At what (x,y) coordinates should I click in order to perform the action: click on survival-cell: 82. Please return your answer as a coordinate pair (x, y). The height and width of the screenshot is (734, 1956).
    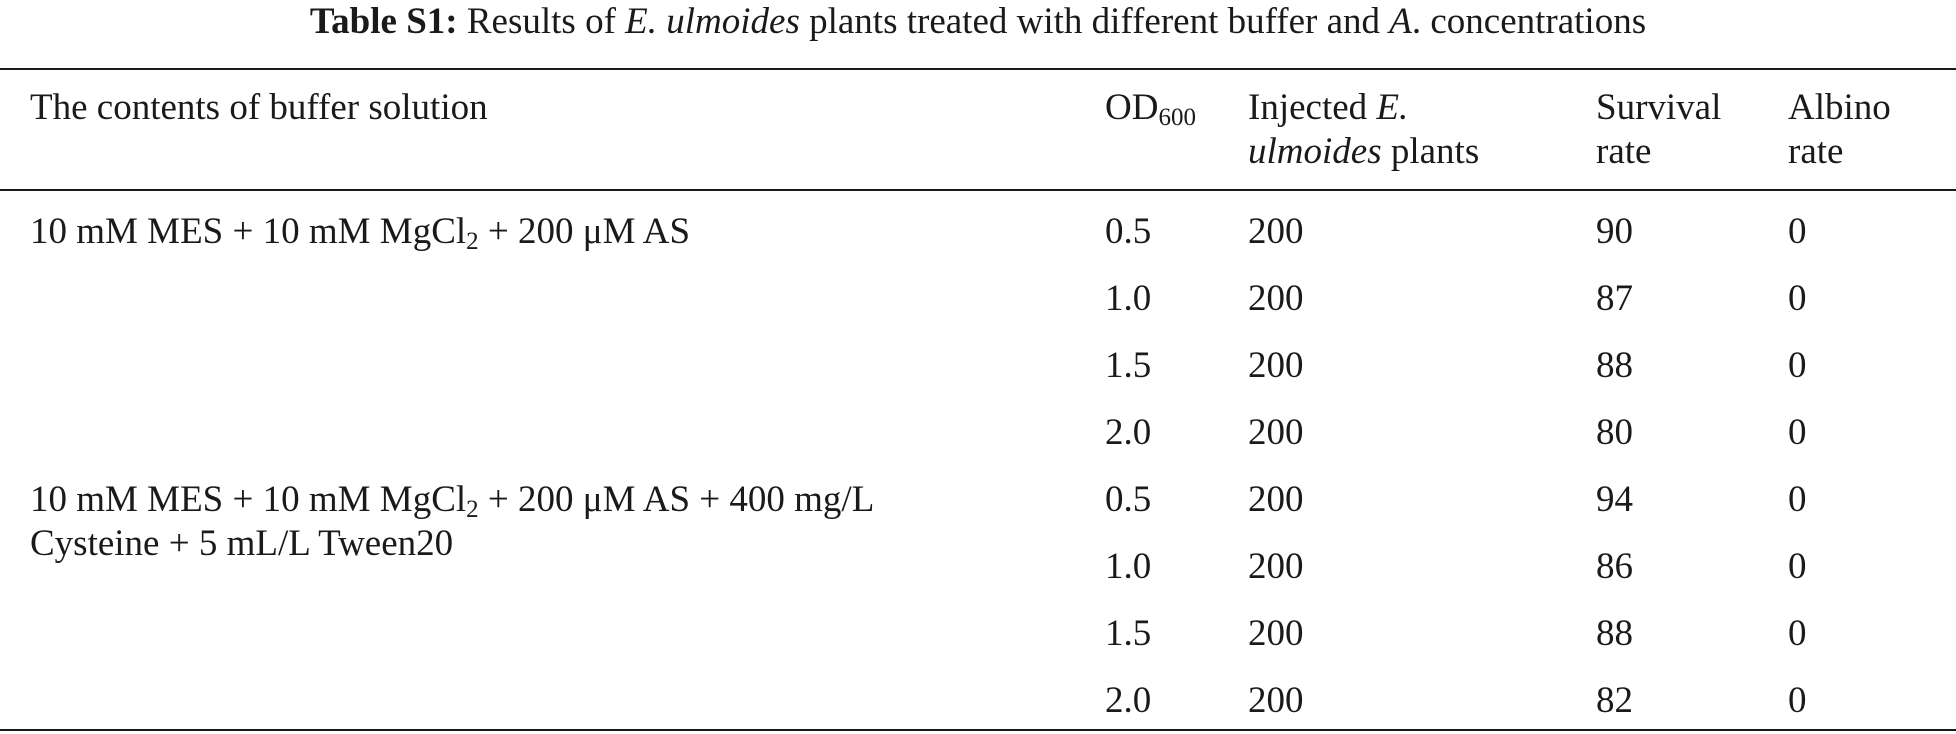
    Looking at the image, I should click on (1614, 700).